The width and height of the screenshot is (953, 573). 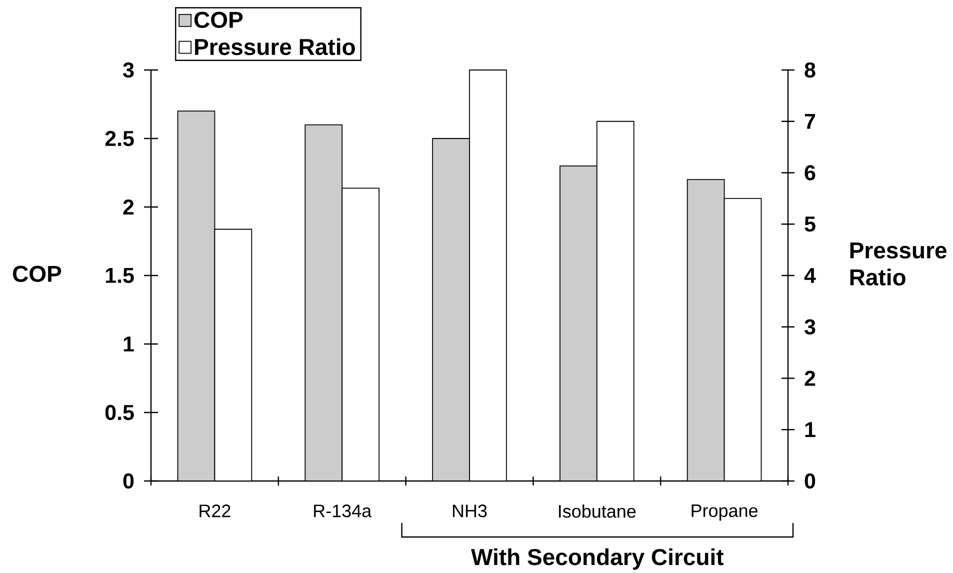 What do you see at coordinates (343, 511) in the screenshot?
I see `x-tick-label: R-134a` at bounding box center [343, 511].